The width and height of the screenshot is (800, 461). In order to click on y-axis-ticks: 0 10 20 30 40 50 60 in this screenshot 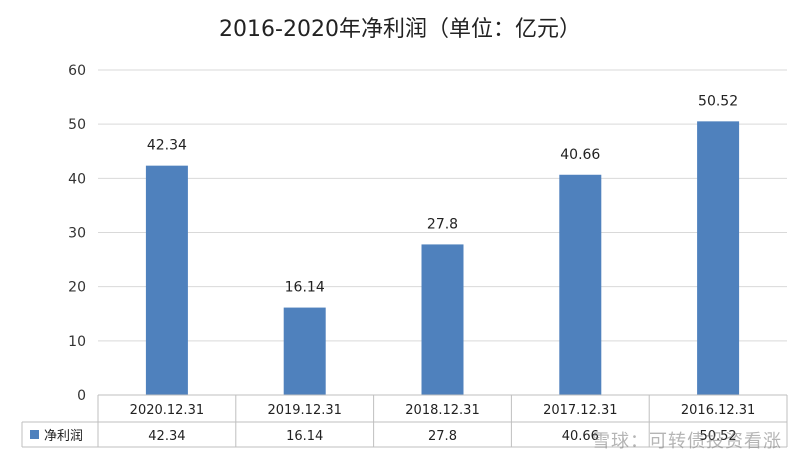, I will do `click(77, 233)`.